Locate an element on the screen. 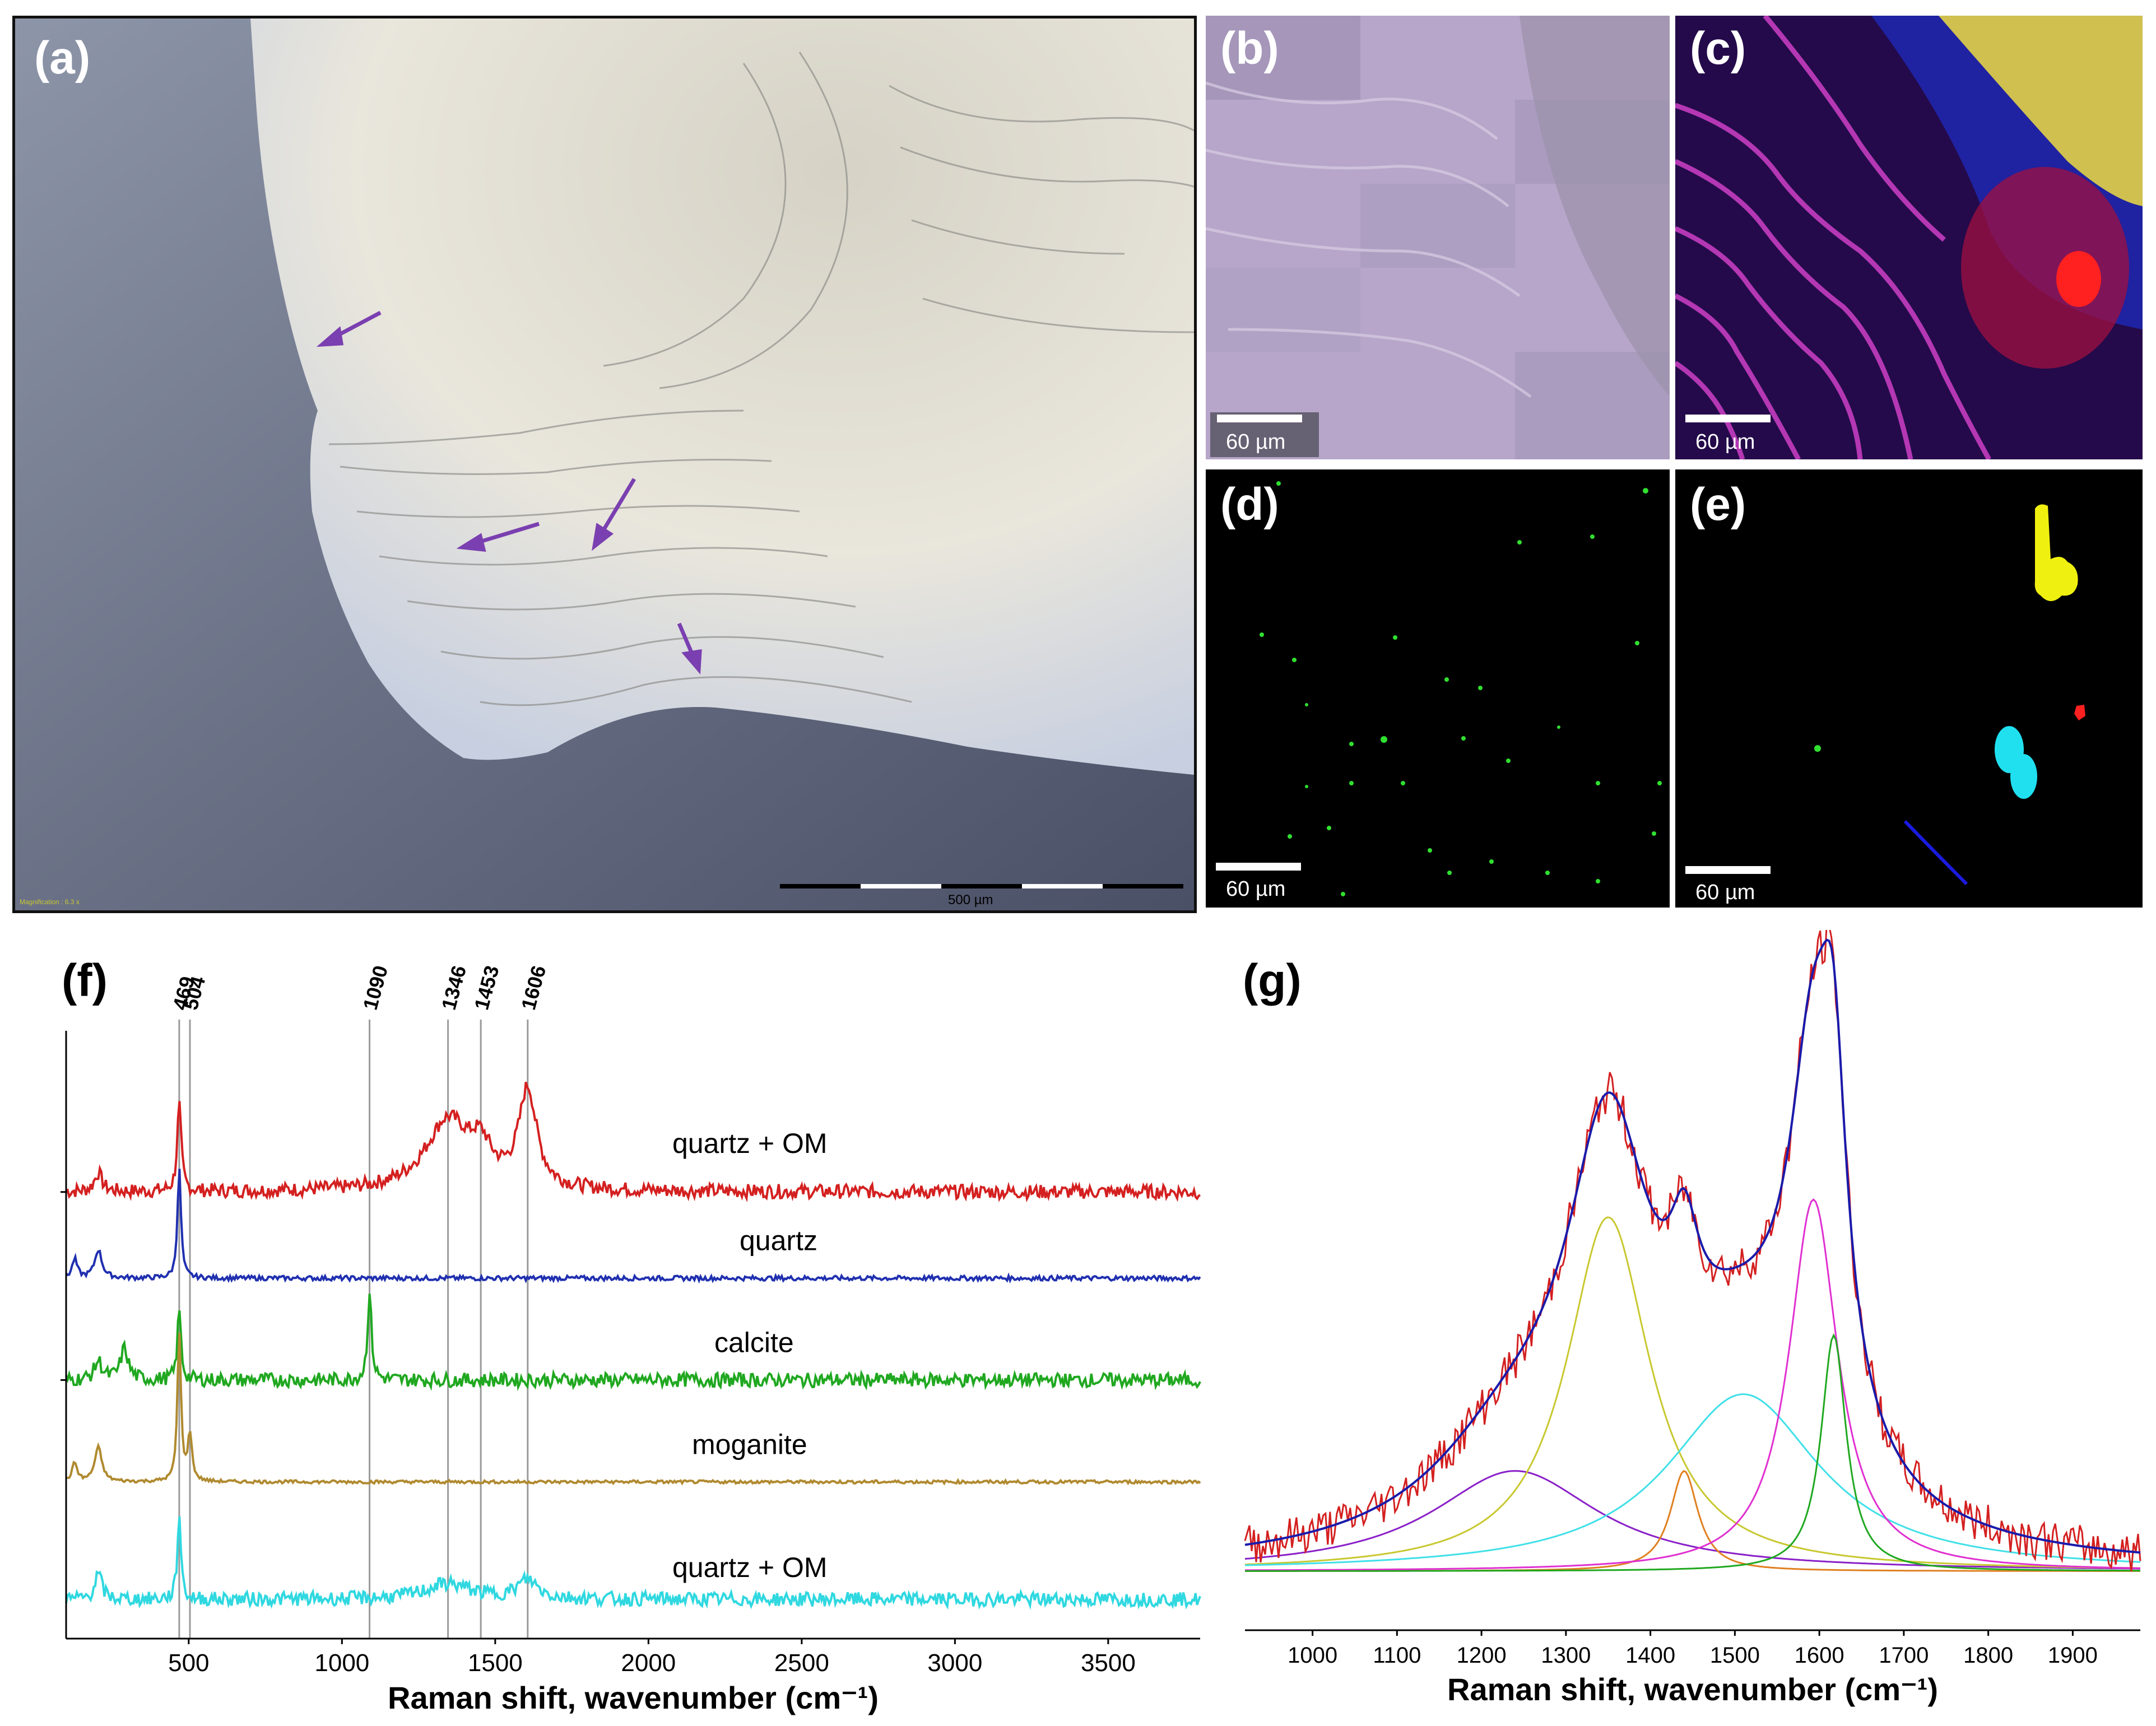  reference-label-1453: 1453 is located at coordinates (486, 987).